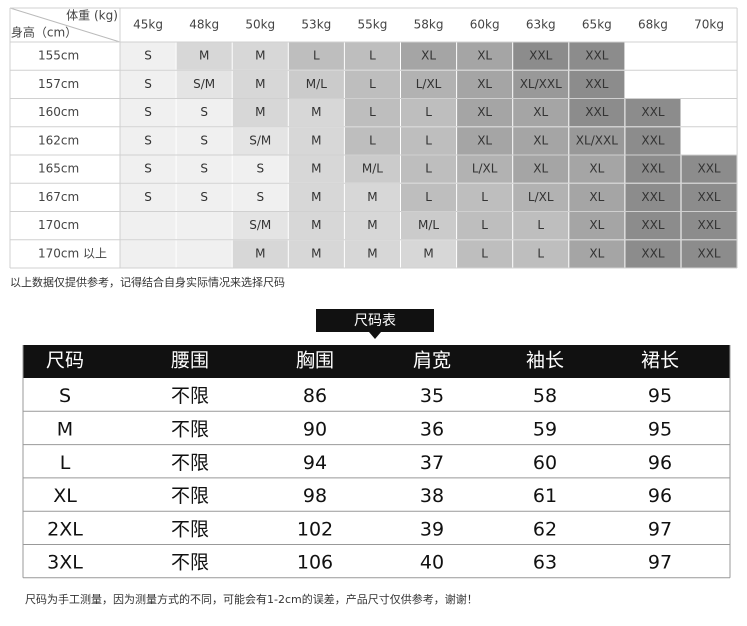  What do you see at coordinates (315, 496) in the screenshot?
I see `chart-cell: 98` at bounding box center [315, 496].